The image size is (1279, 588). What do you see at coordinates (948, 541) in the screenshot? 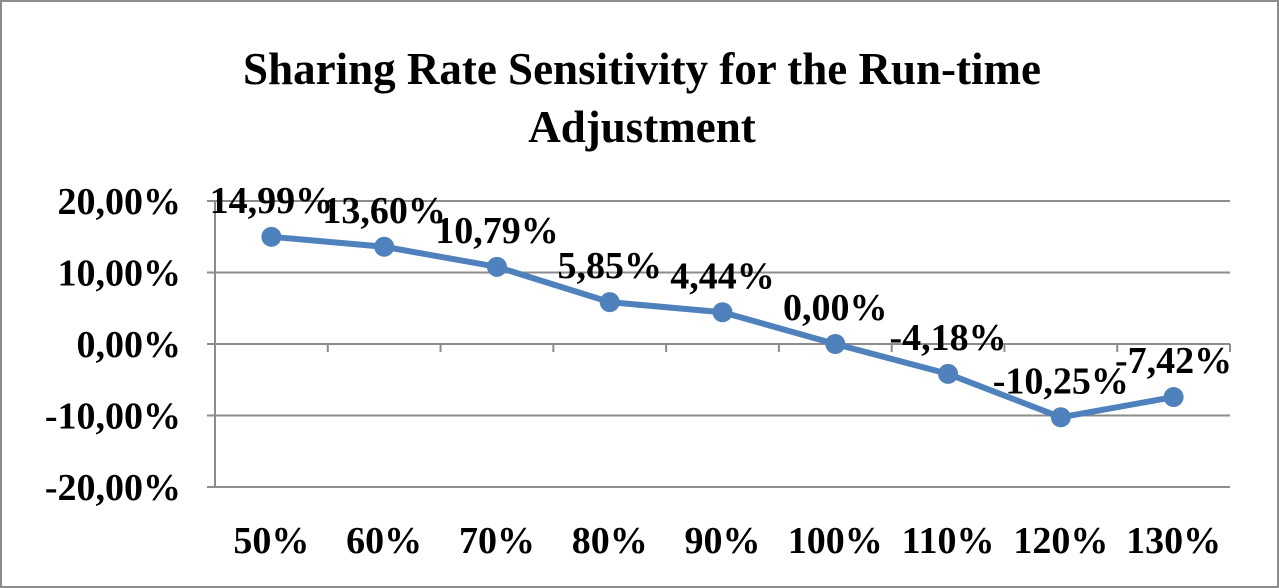
I see `x-tick-label: 110%` at bounding box center [948, 541].